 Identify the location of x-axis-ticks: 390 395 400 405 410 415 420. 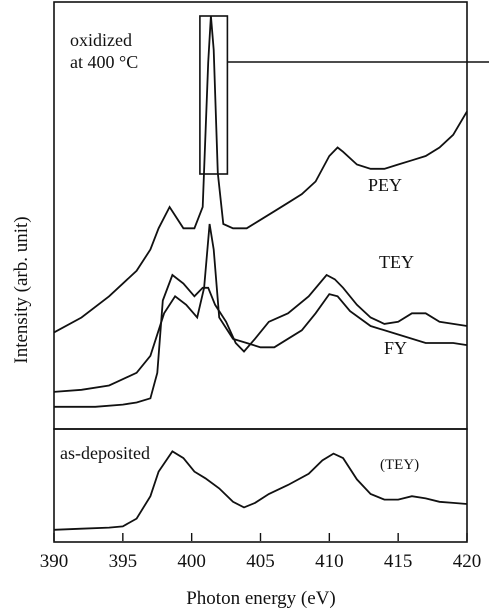
(261, 552).